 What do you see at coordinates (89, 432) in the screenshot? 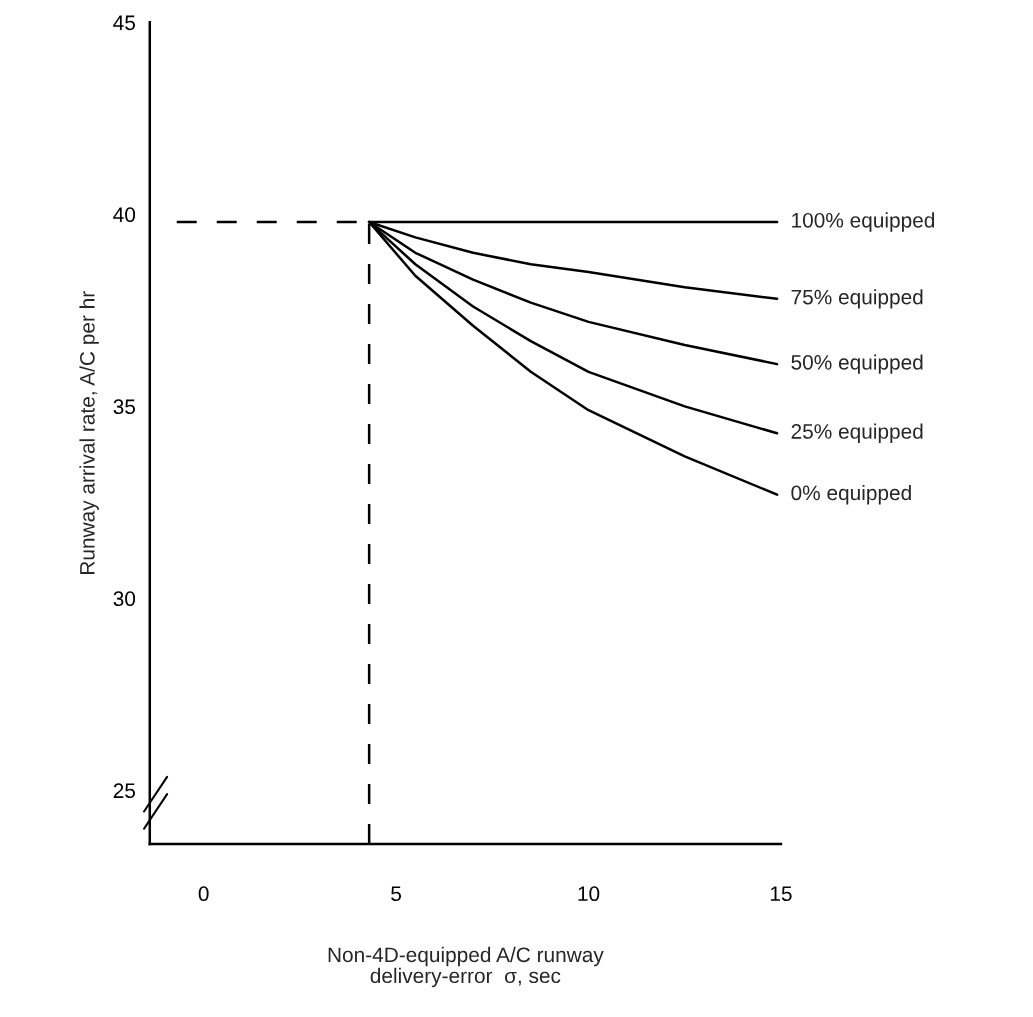
I see `y-axis-title: Runway arrival rate, A/C per hr` at bounding box center [89, 432].